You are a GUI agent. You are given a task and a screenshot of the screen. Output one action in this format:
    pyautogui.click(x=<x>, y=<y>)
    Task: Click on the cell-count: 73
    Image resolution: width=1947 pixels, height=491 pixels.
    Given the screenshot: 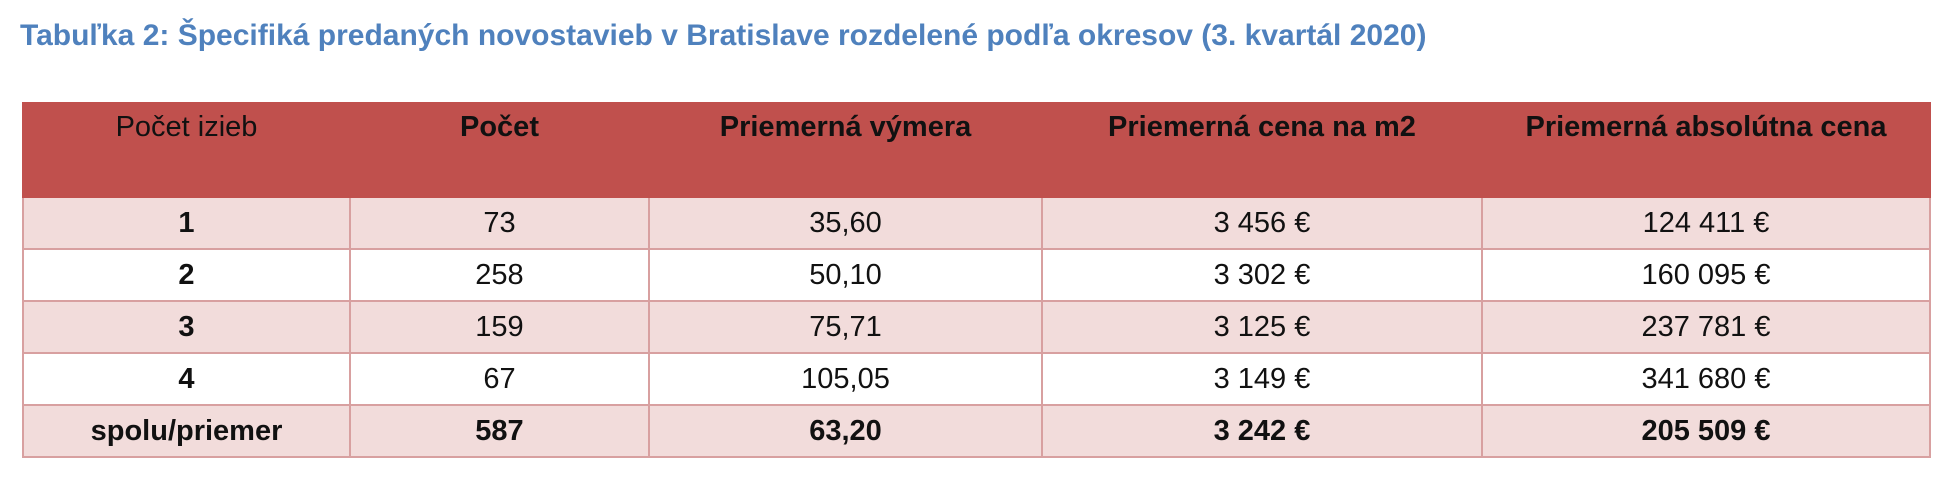 What is the action you would take?
    pyautogui.click(x=499, y=223)
    